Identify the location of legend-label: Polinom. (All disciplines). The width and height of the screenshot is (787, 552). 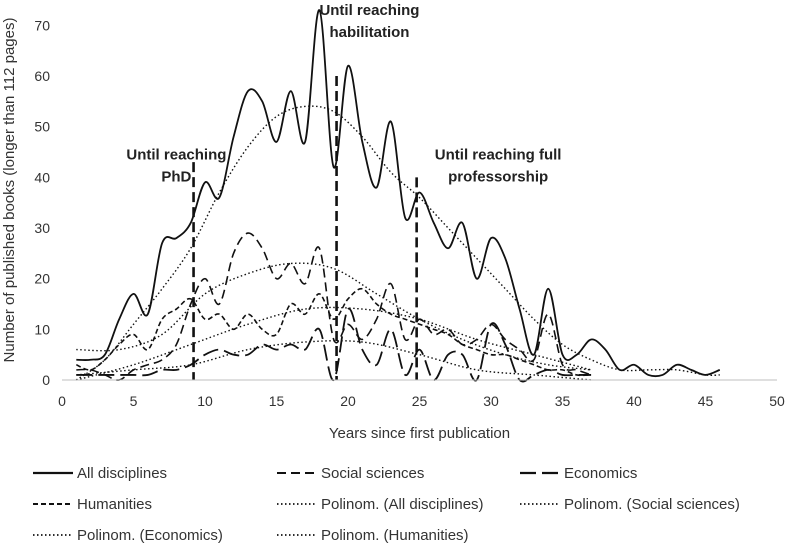
(402, 504).